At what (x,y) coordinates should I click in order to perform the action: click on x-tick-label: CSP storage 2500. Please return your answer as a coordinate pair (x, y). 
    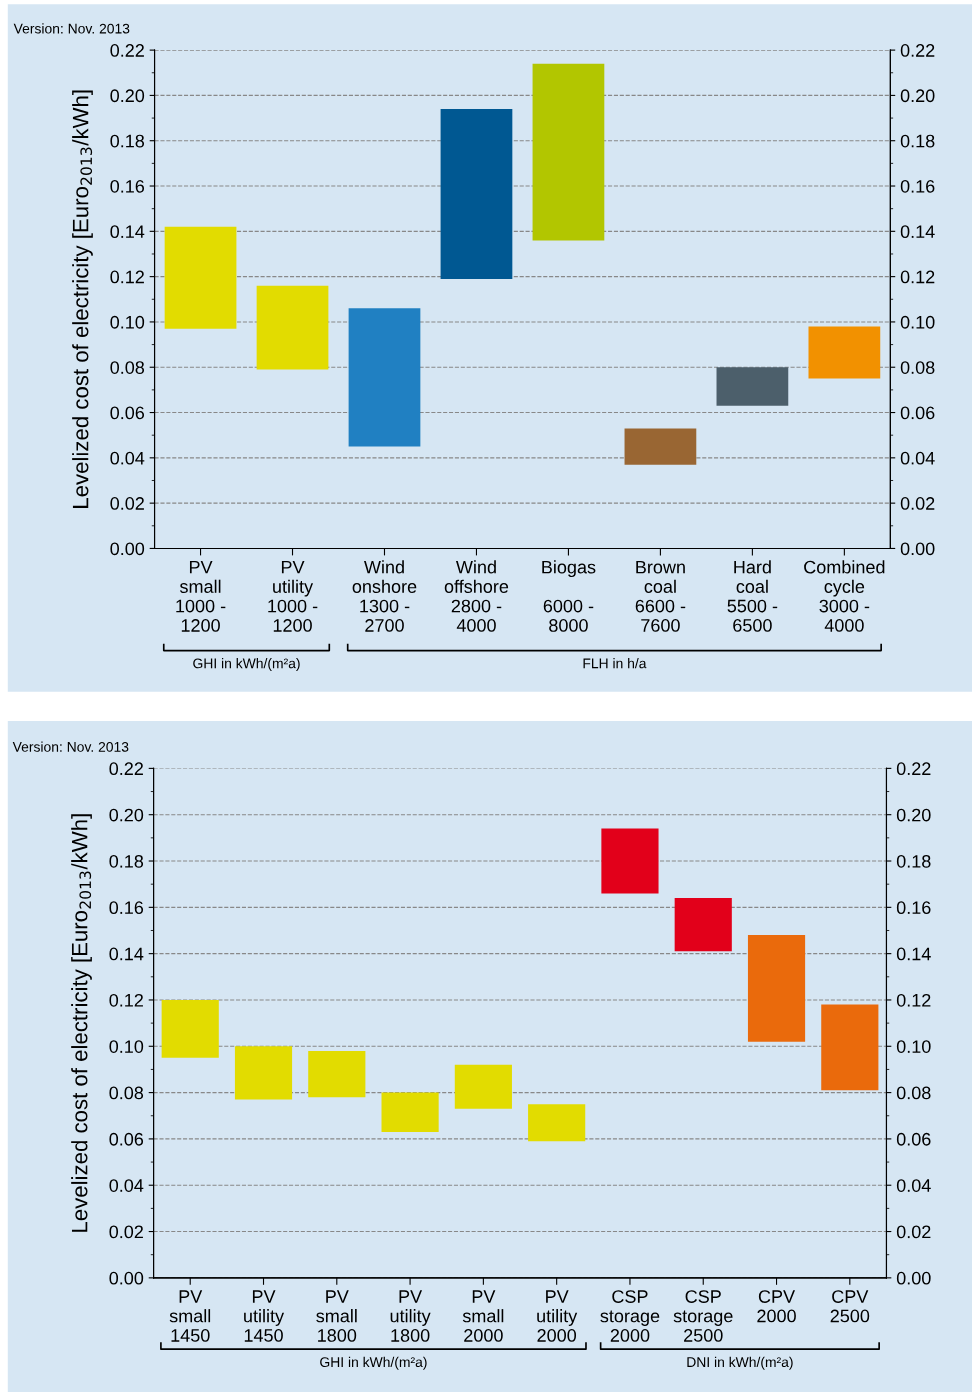
    Looking at the image, I should click on (703, 1316).